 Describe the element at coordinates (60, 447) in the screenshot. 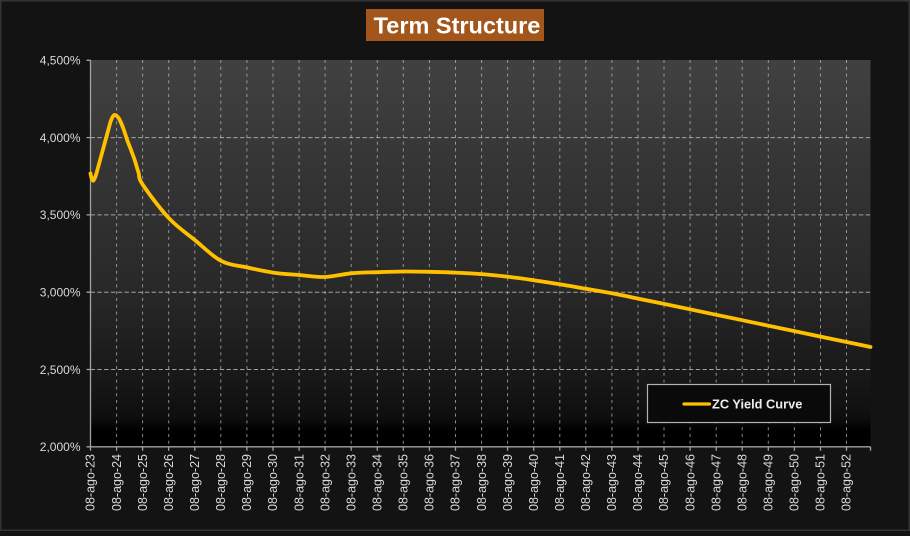

I see `svg-text: 2,000%` at that location.